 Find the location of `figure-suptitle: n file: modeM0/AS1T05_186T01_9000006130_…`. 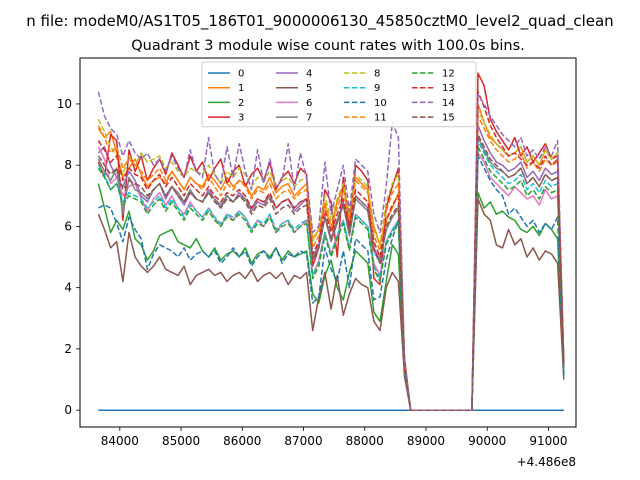

figure-suptitle: n file: modeM0/AS1T05_186T01_9000006130_… is located at coordinates (319, 21).